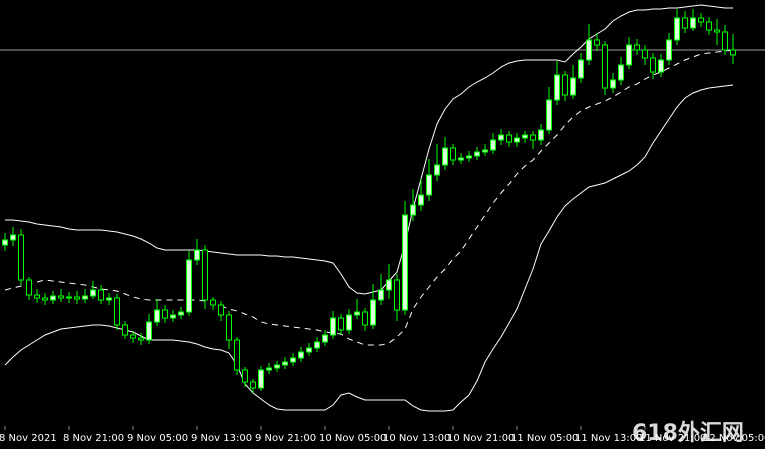  I want to click on watermark: 618外汇网, so click(688, 433).